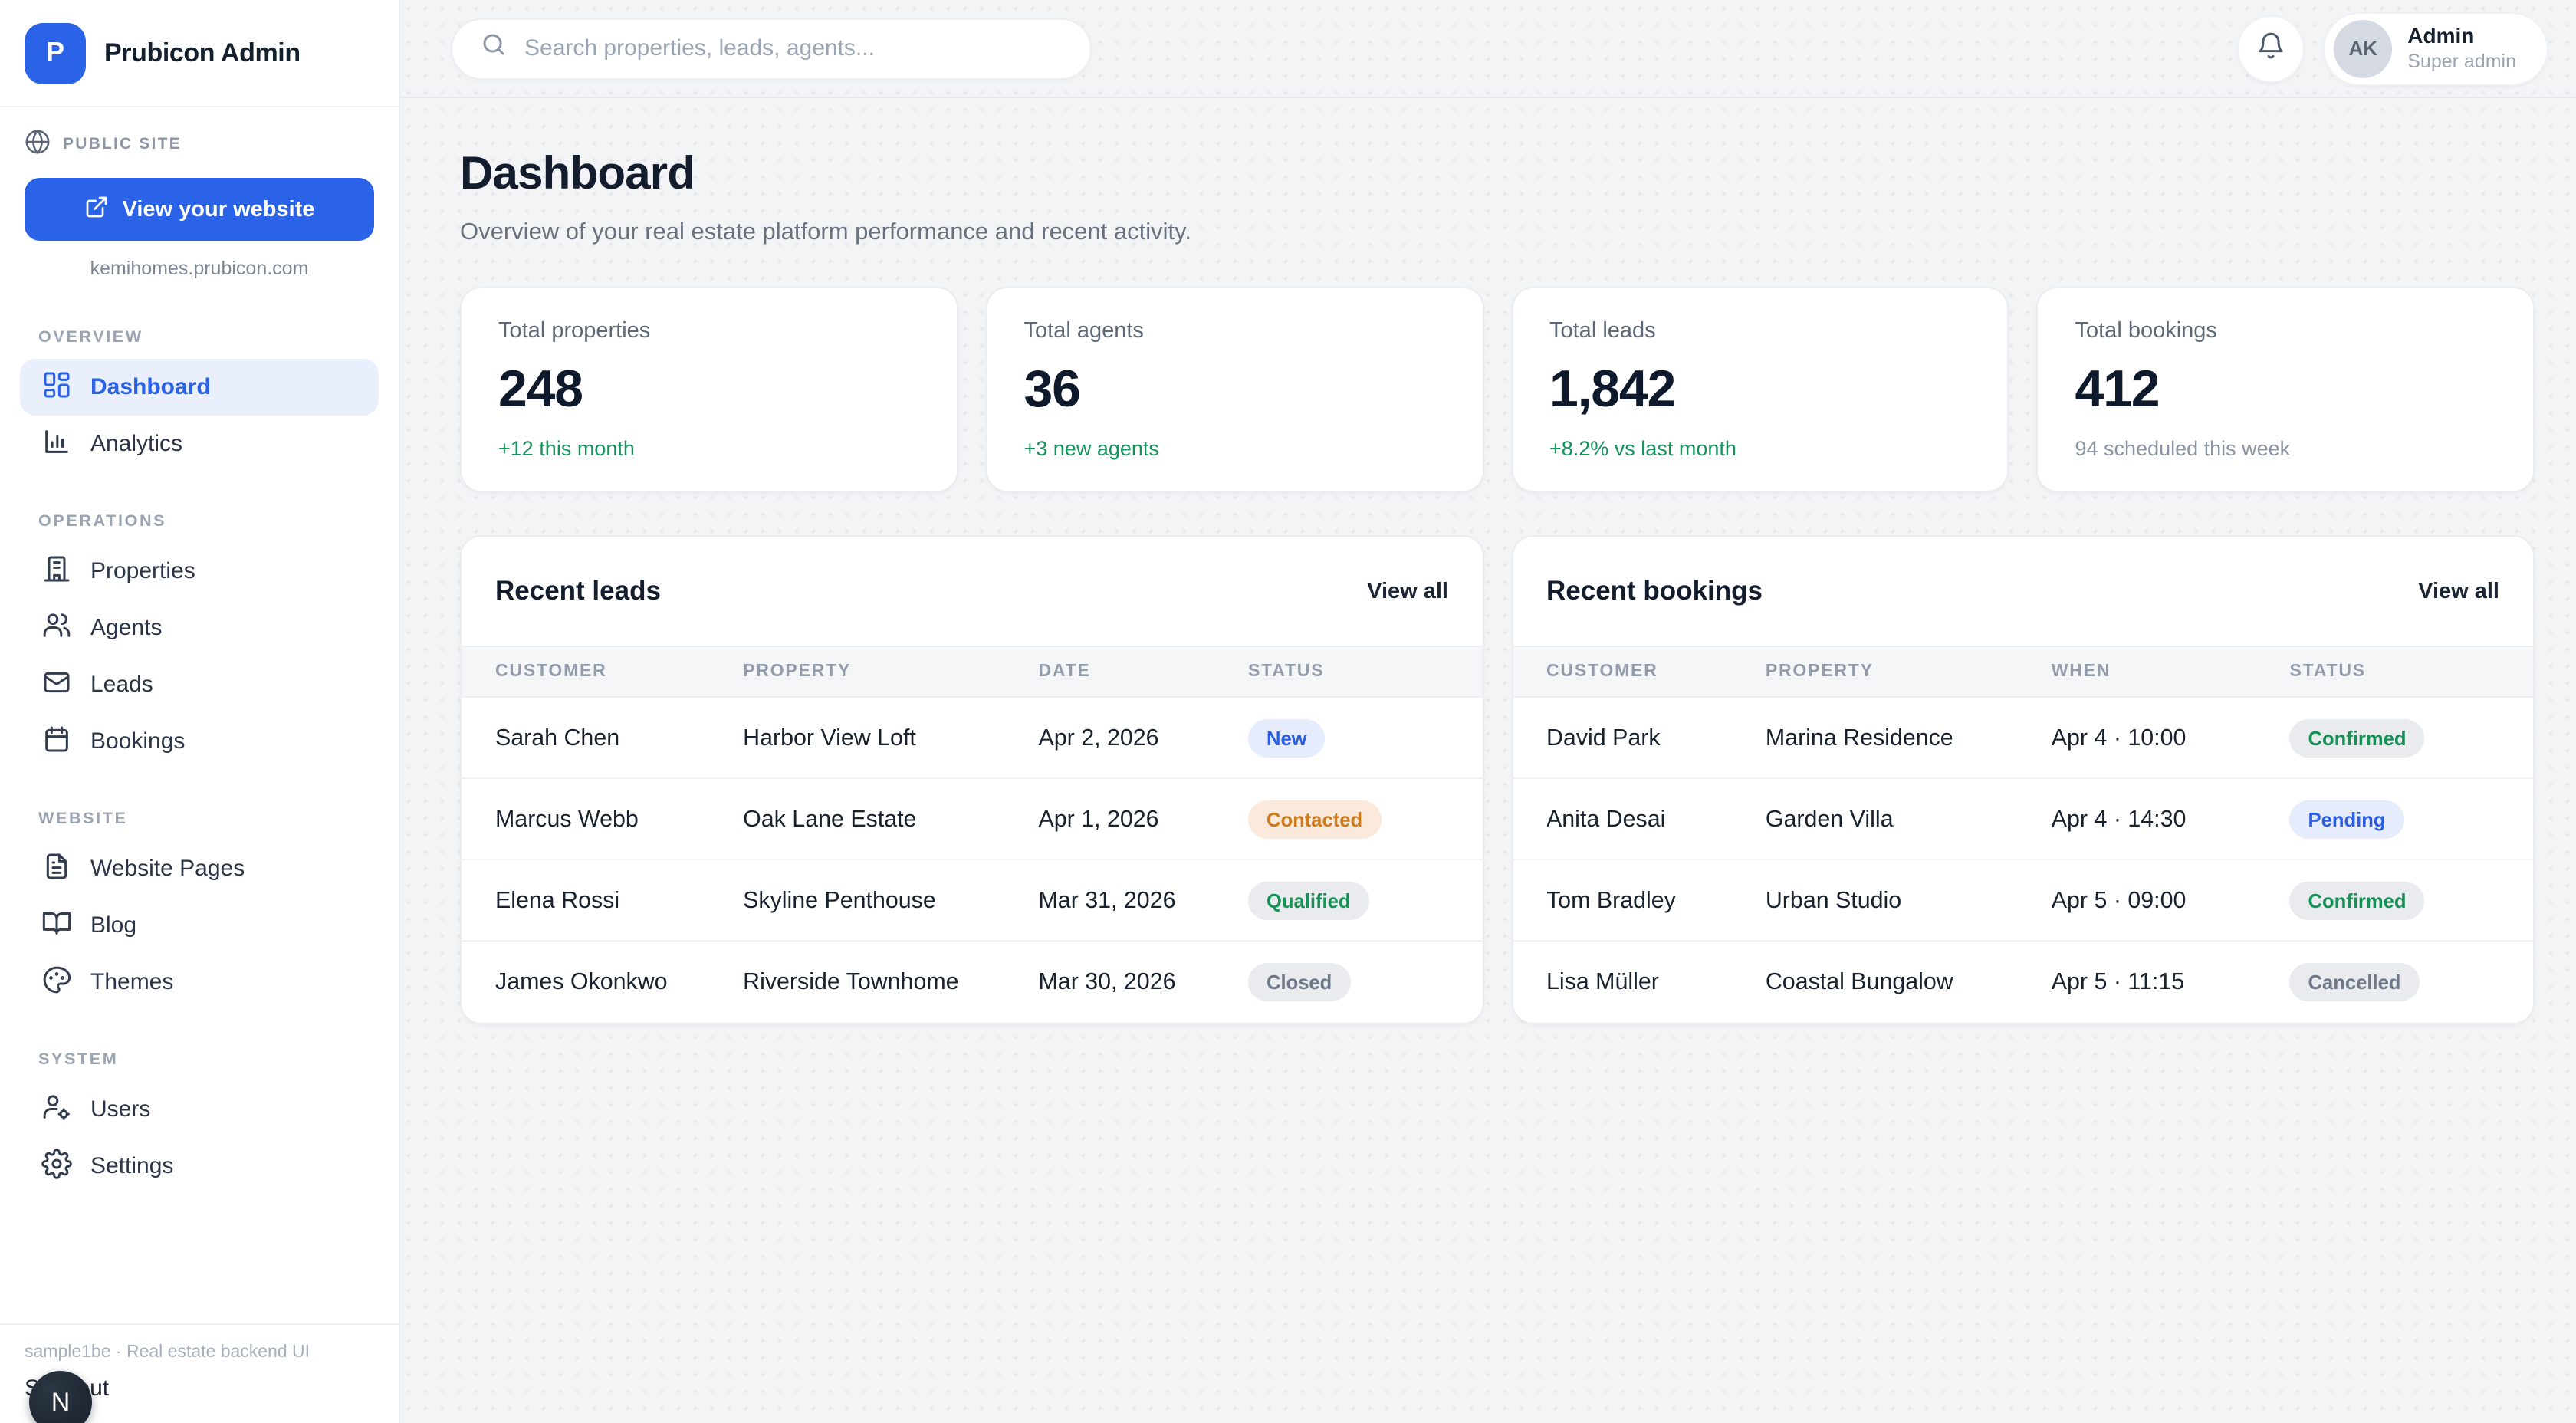 This screenshot has height=1423, width=2576. What do you see at coordinates (57, 628) in the screenshot?
I see `users-icon` at bounding box center [57, 628].